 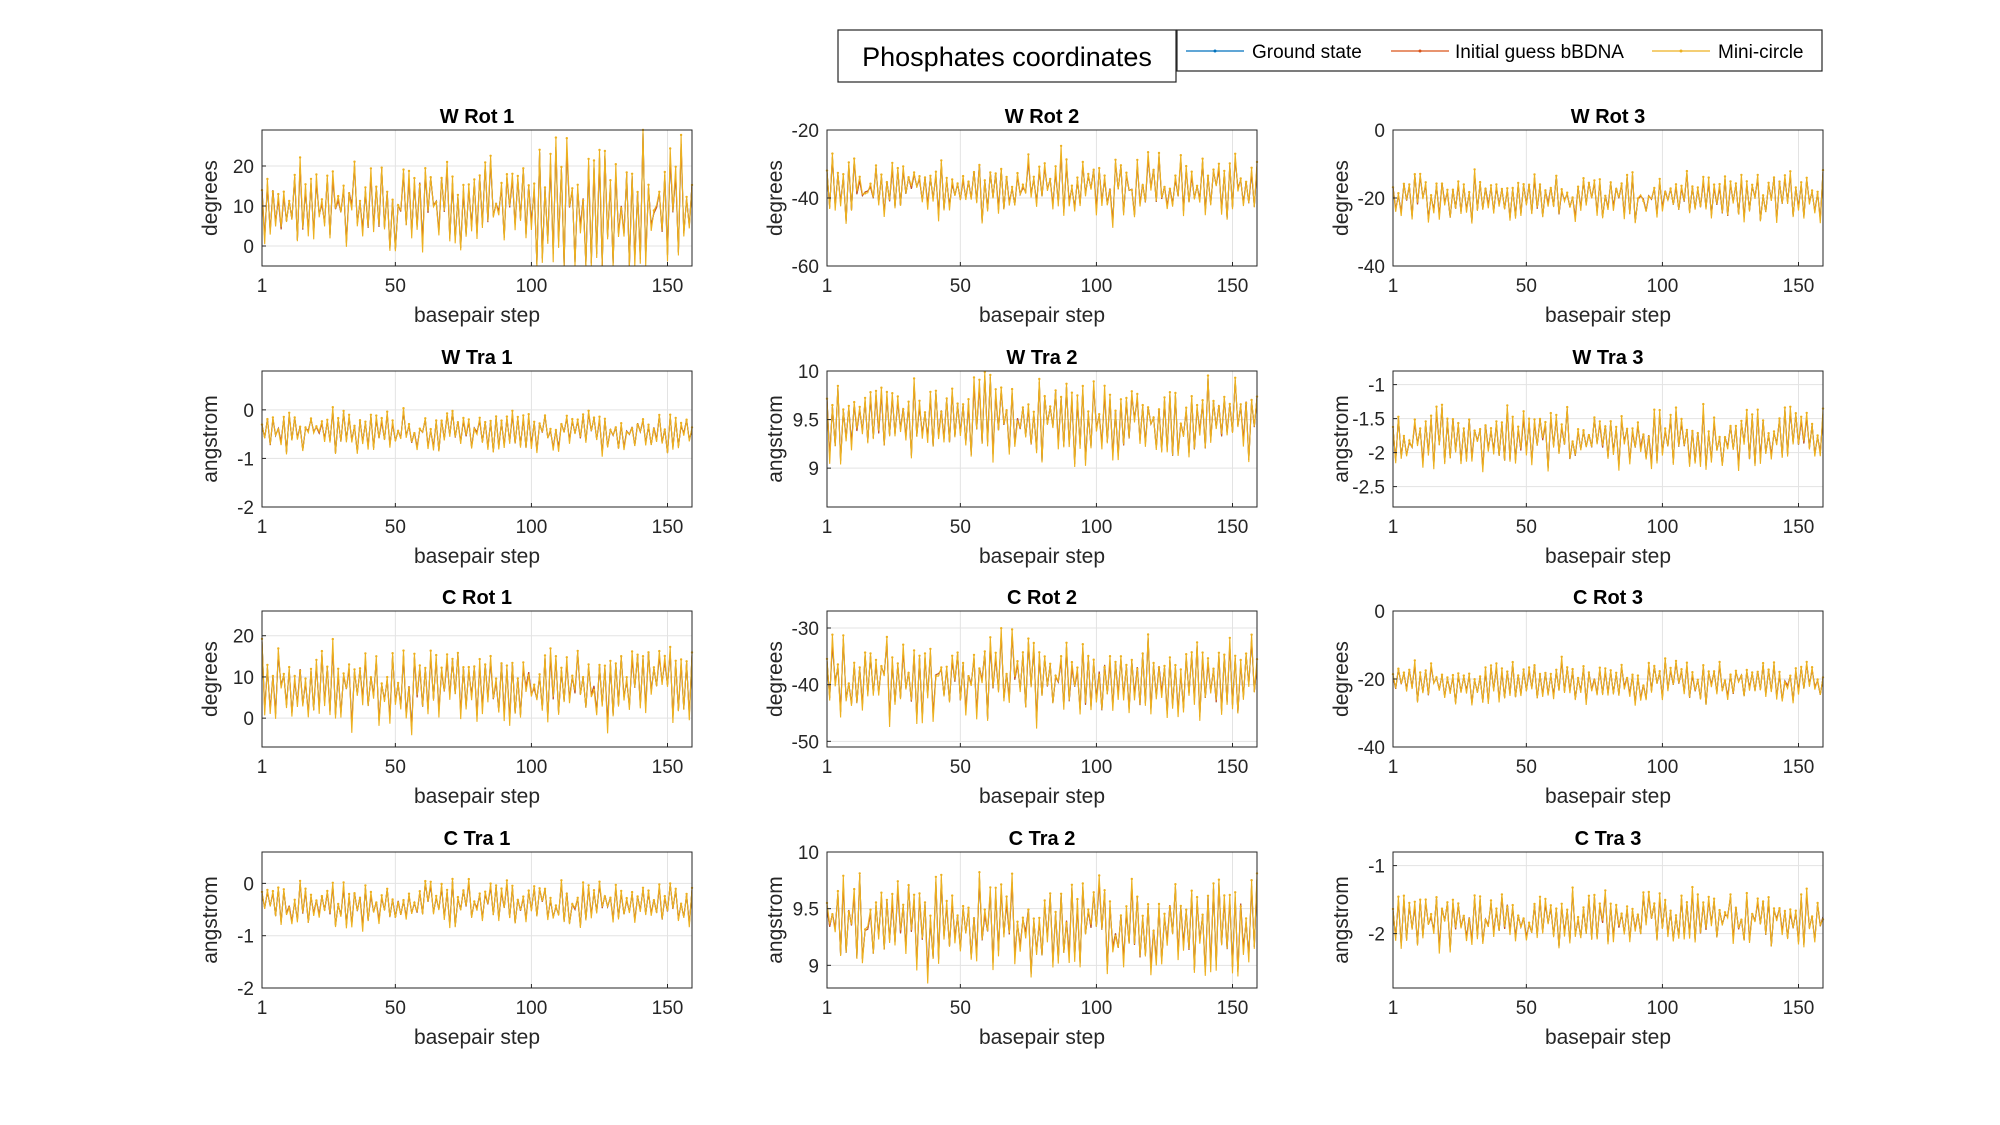 What do you see at coordinates (1042, 598) in the screenshot?
I see `panel-title: C Rot 2` at bounding box center [1042, 598].